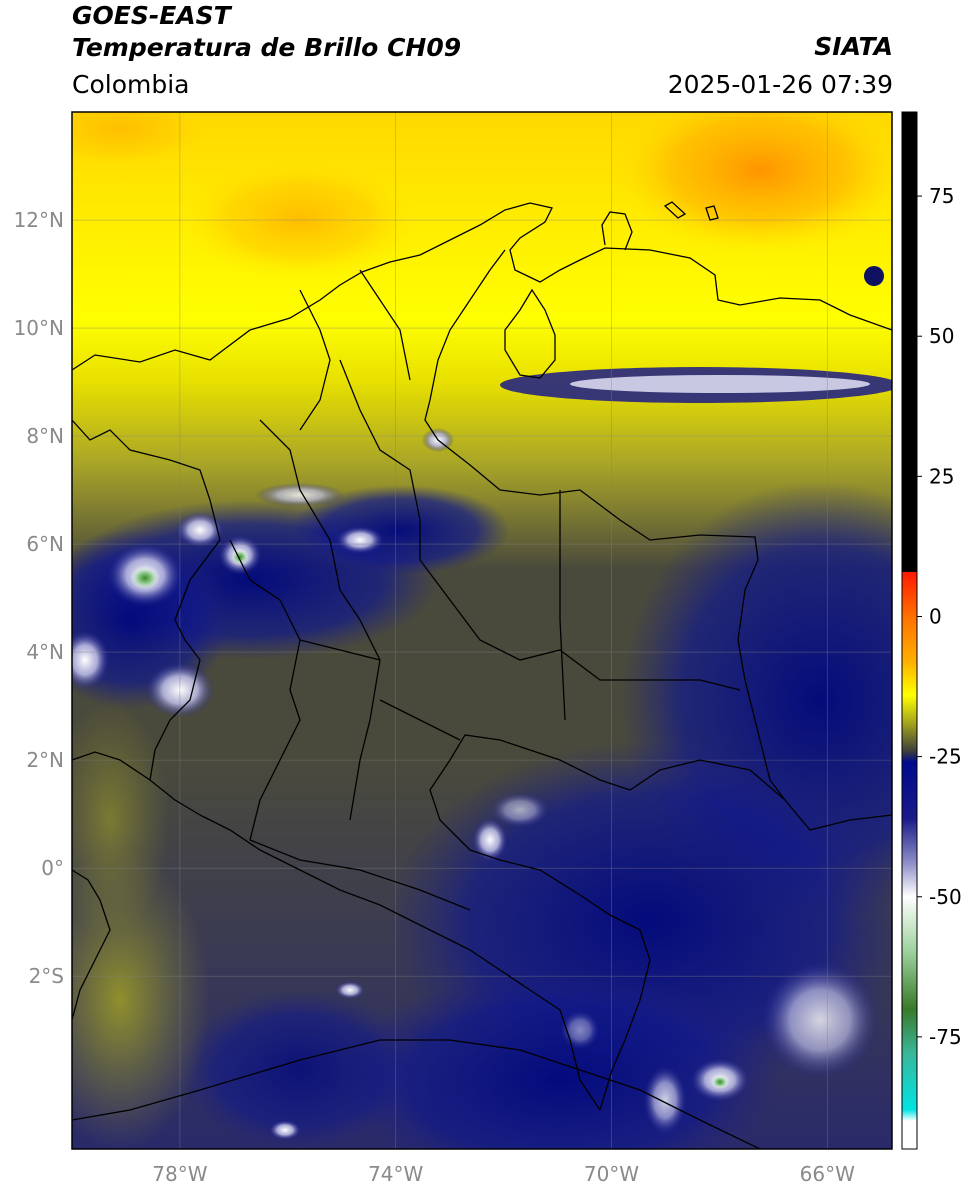 The image size is (966, 1190). What do you see at coordinates (91, 945) in the screenshot?
I see `ecuador-coast` at bounding box center [91, 945].